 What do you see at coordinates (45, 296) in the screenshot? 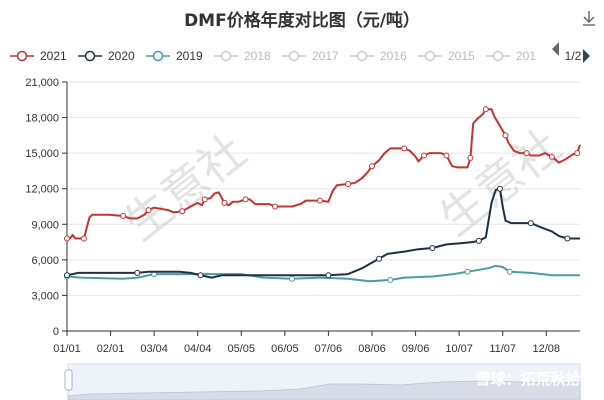
I see `y-tick-label: 3,000` at bounding box center [45, 296].